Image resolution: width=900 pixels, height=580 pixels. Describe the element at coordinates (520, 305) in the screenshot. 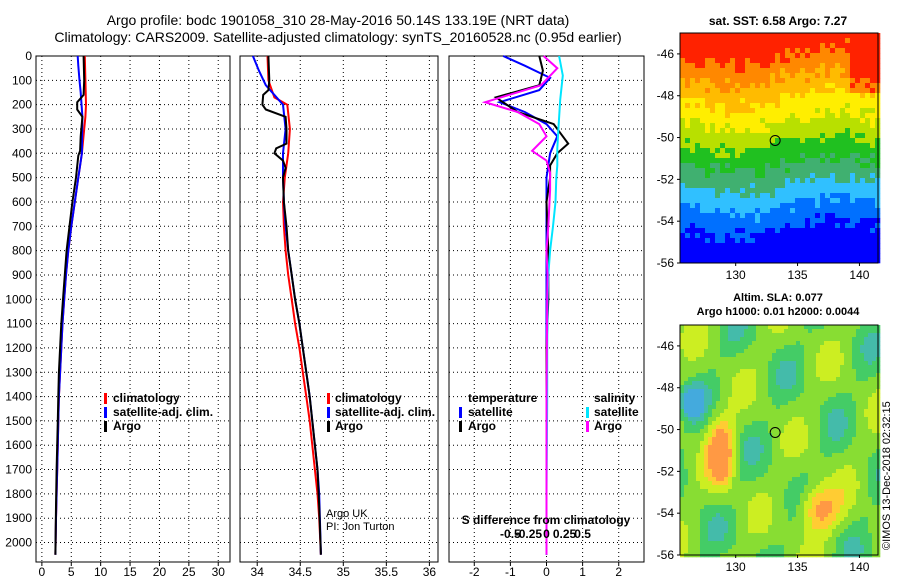

I see `series-salinity-argo` at that location.